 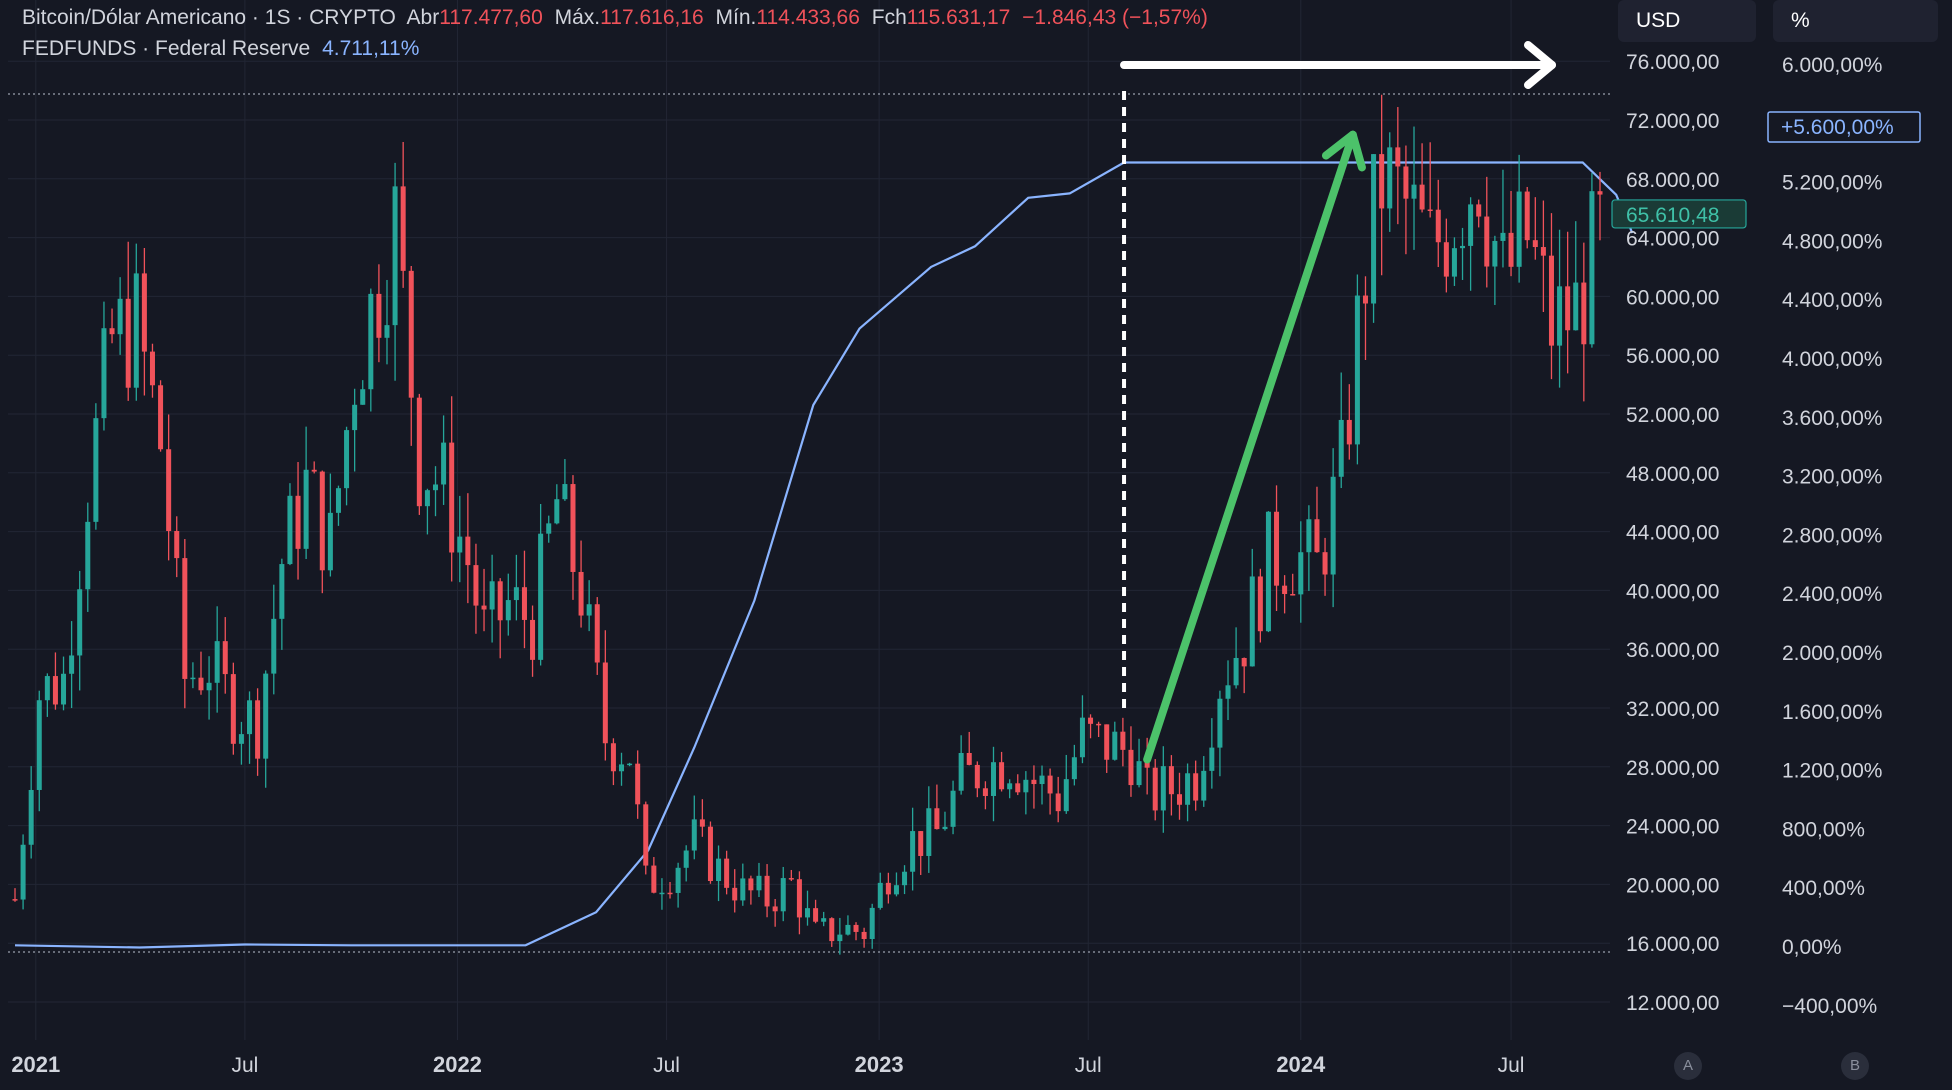 What do you see at coordinates (879, 1064) in the screenshot?
I see `time-tick-label: 2023` at bounding box center [879, 1064].